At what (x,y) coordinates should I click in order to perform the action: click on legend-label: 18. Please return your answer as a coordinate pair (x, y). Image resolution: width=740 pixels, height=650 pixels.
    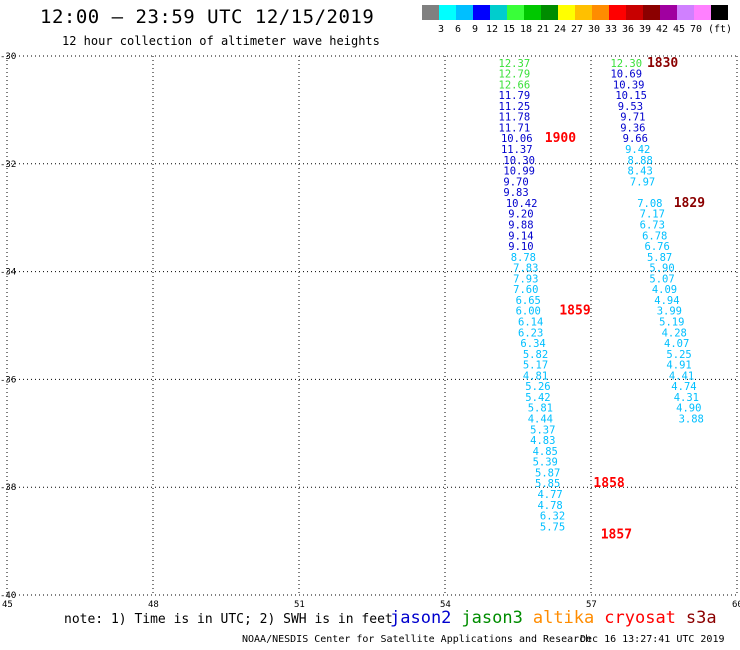
    Looking at the image, I should click on (526, 29).